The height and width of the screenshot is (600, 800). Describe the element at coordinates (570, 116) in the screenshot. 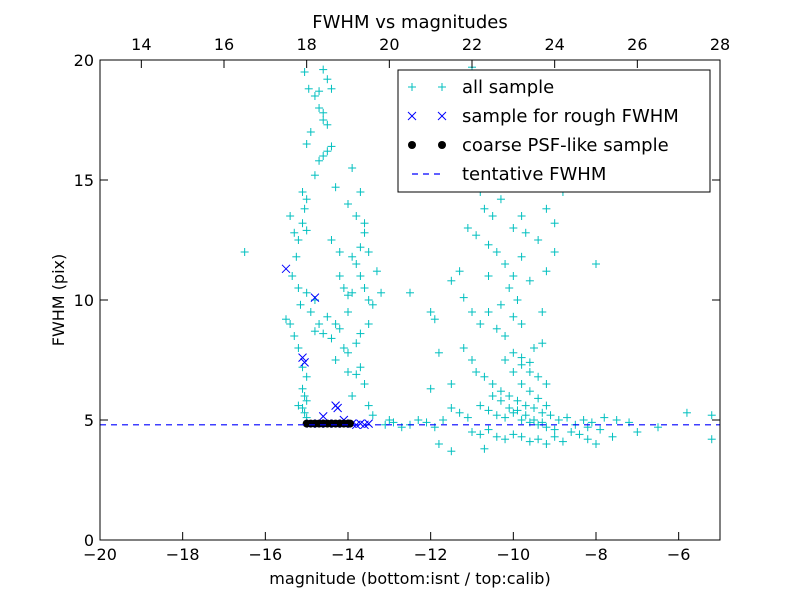

I see `legend-label: sample for rough FWHM` at that location.